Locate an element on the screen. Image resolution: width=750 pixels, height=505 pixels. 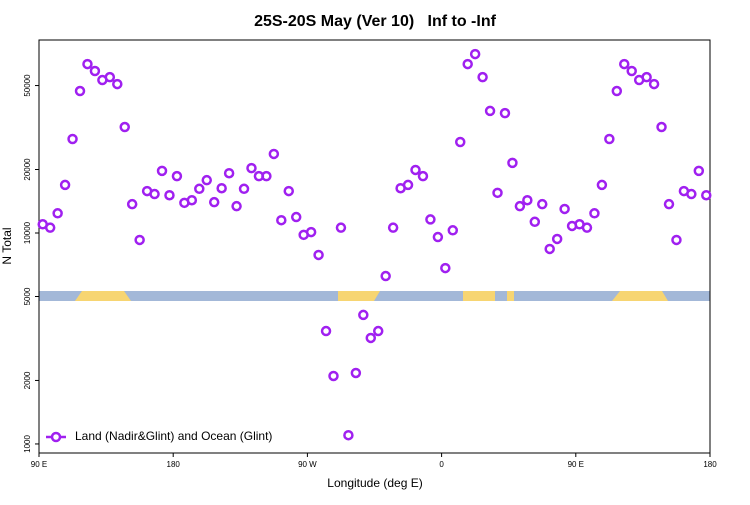
x-axis-label: Longitude (deg E) is located at coordinates (374, 483).